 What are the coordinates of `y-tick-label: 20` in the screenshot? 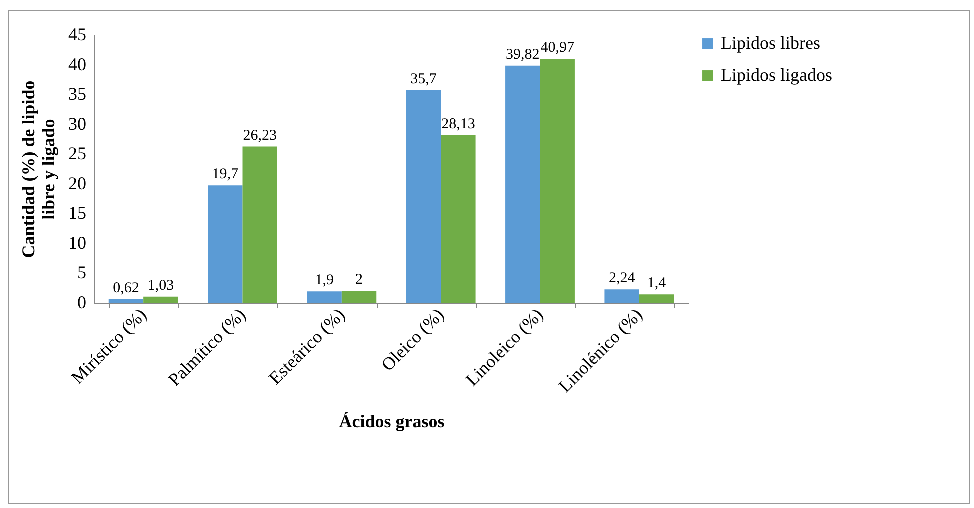 It's located at (77, 183).